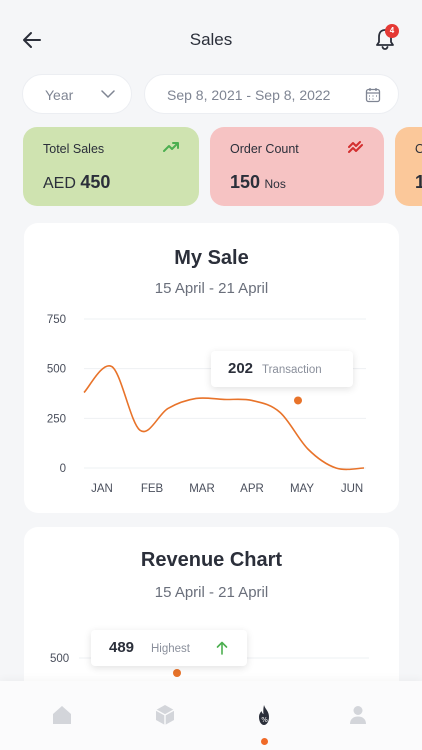 This screenshot has width=422, height=750. What do you see at coordinates (211, 258) in the screenshot?
I see `my-sale-title: My Sale` at bounding box center [211, 258].